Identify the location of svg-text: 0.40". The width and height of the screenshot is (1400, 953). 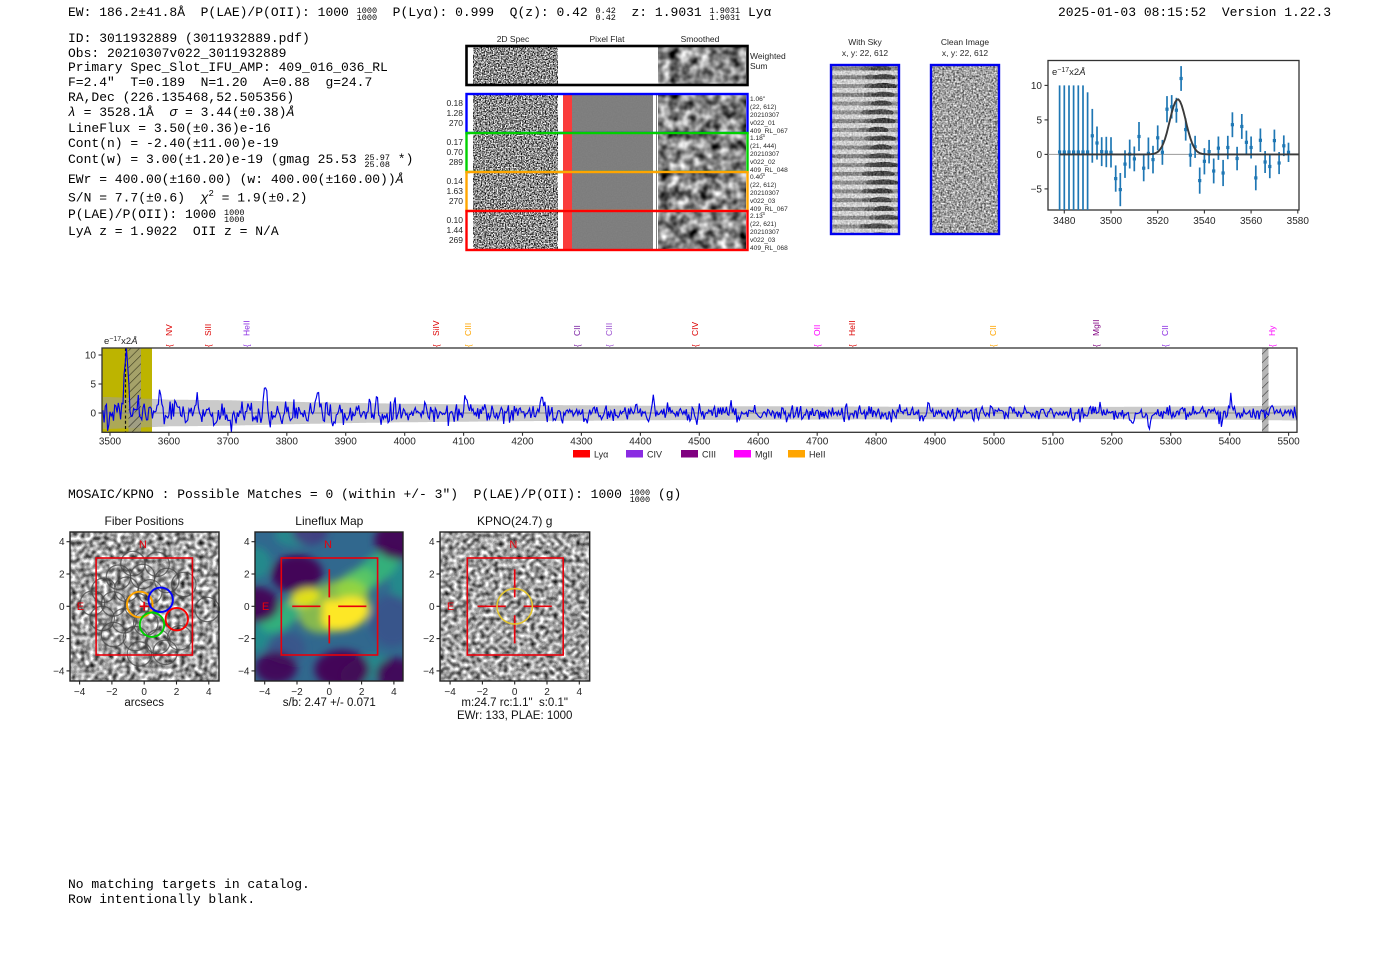
(758, 177).